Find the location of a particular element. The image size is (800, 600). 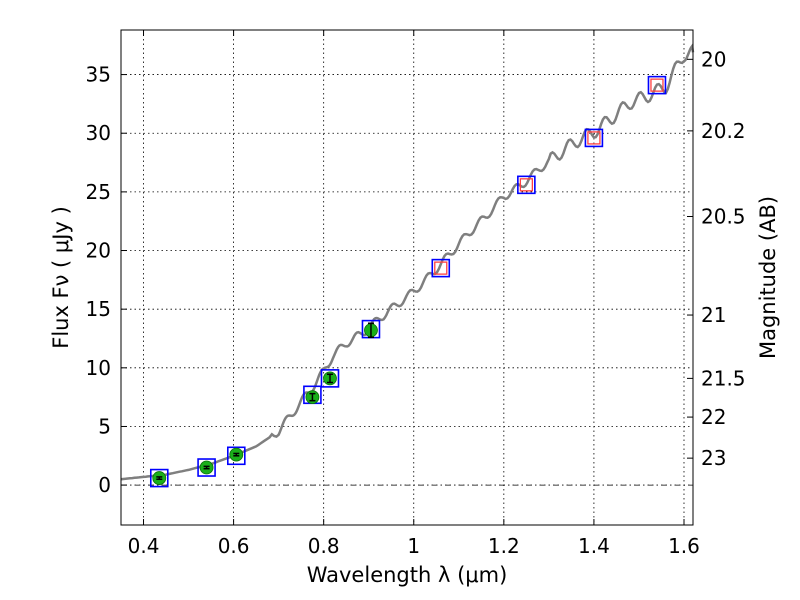

mag-tick-label: 20 is located at coordinates (713, 59).